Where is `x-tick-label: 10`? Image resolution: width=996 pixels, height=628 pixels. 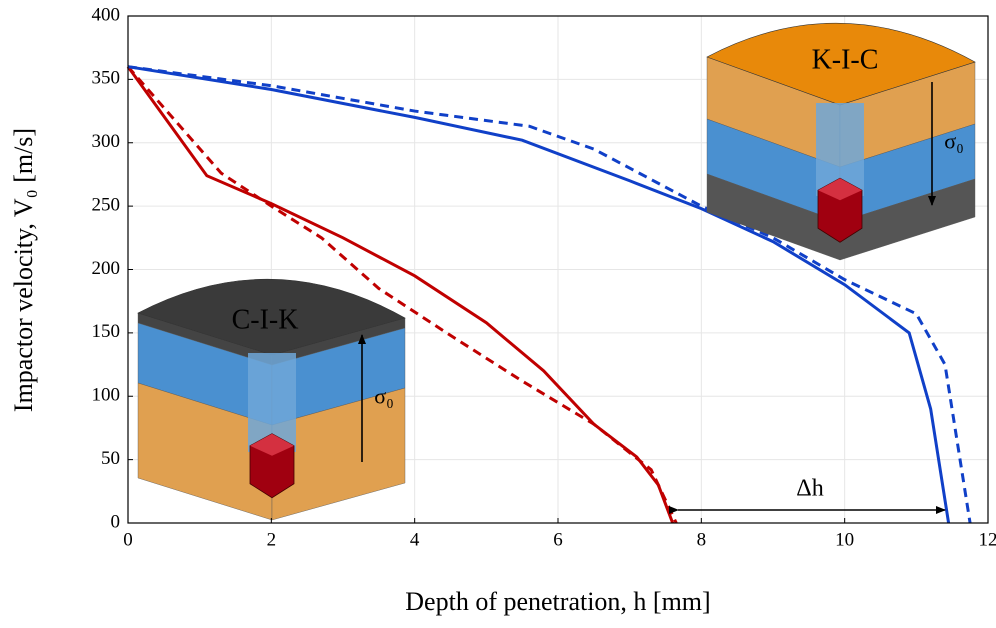 x-tick-label: 10 is located at coordinates (844, 539).